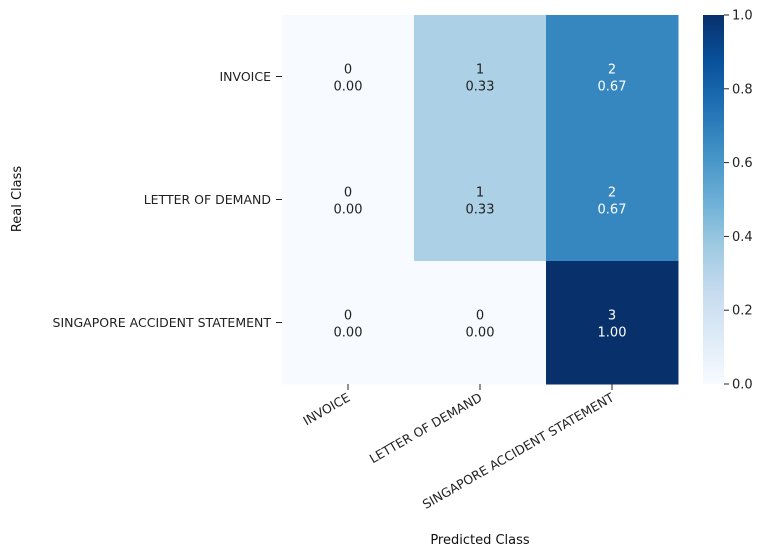  I want to click on colorbar: 0.0 0.2 0.4 0.6 0.8 1.0, so click(728, 201).